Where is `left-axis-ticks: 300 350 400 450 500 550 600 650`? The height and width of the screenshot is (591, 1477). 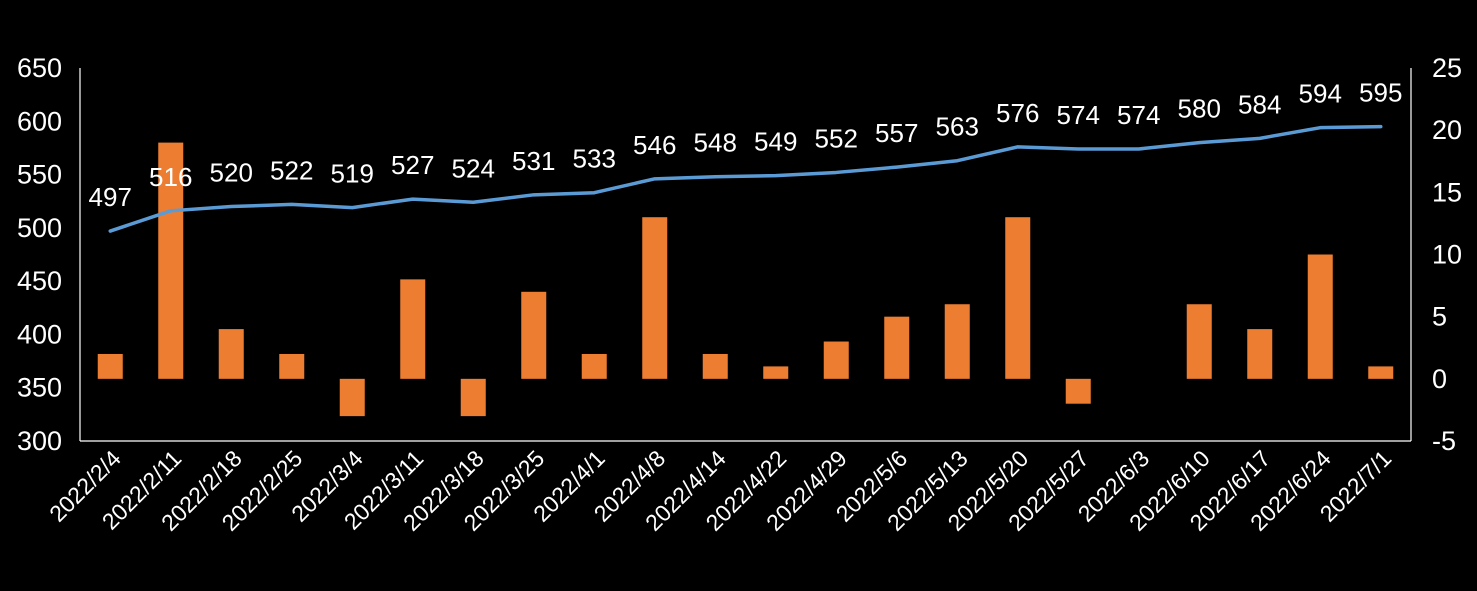
left-axis-ticks: 300 350 400 450 500 550 600 650 is located at coordinates (39, 254).